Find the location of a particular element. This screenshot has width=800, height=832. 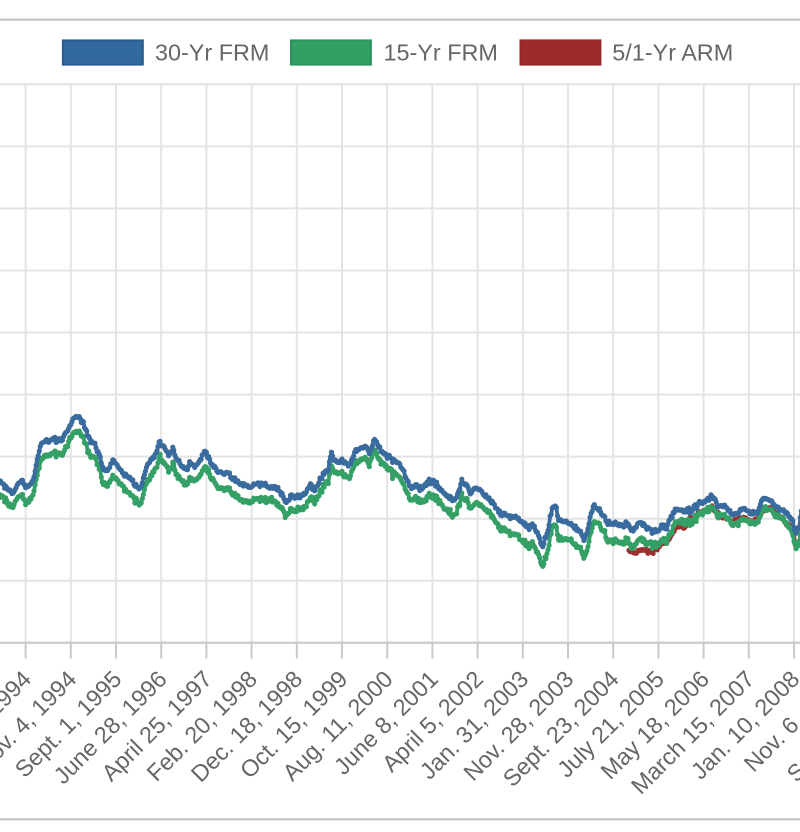

svg-text: 5/1-Yr ARM is located at coordinates (672, 53).